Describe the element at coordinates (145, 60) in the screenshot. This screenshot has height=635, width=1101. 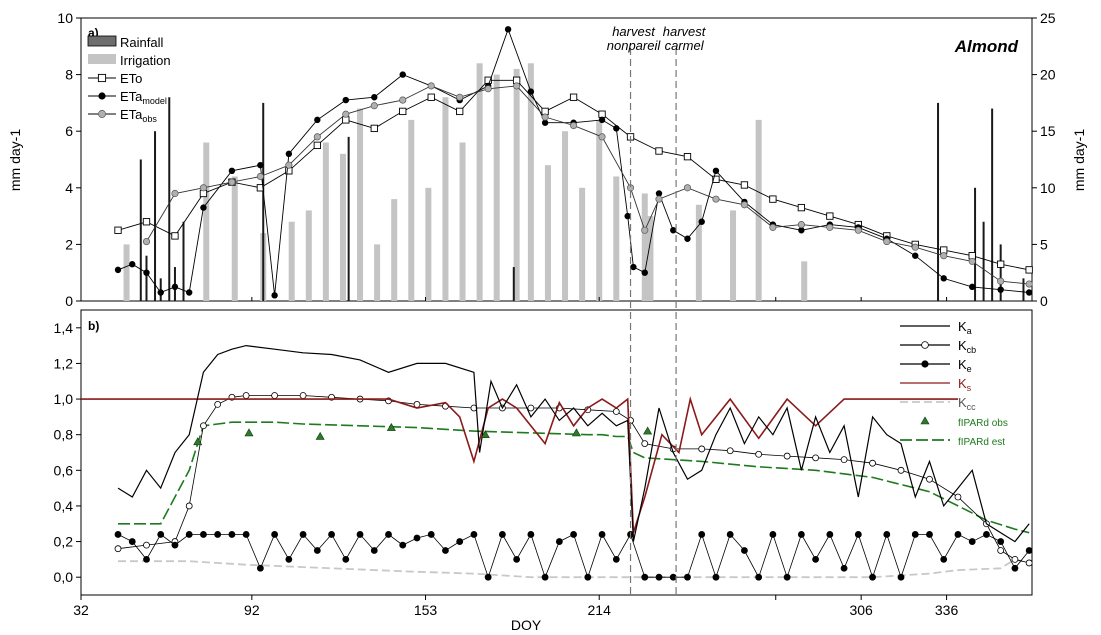
I see `legend-label: Irrigation` at that location.